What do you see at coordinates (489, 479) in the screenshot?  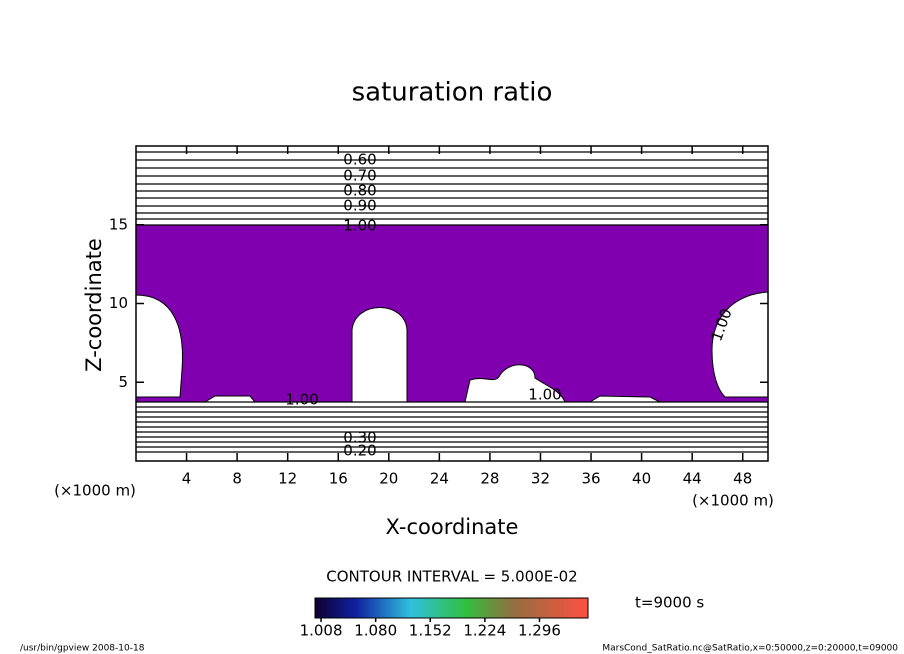 I see `x-tick-label: 28` at bounding box center [489, 479].